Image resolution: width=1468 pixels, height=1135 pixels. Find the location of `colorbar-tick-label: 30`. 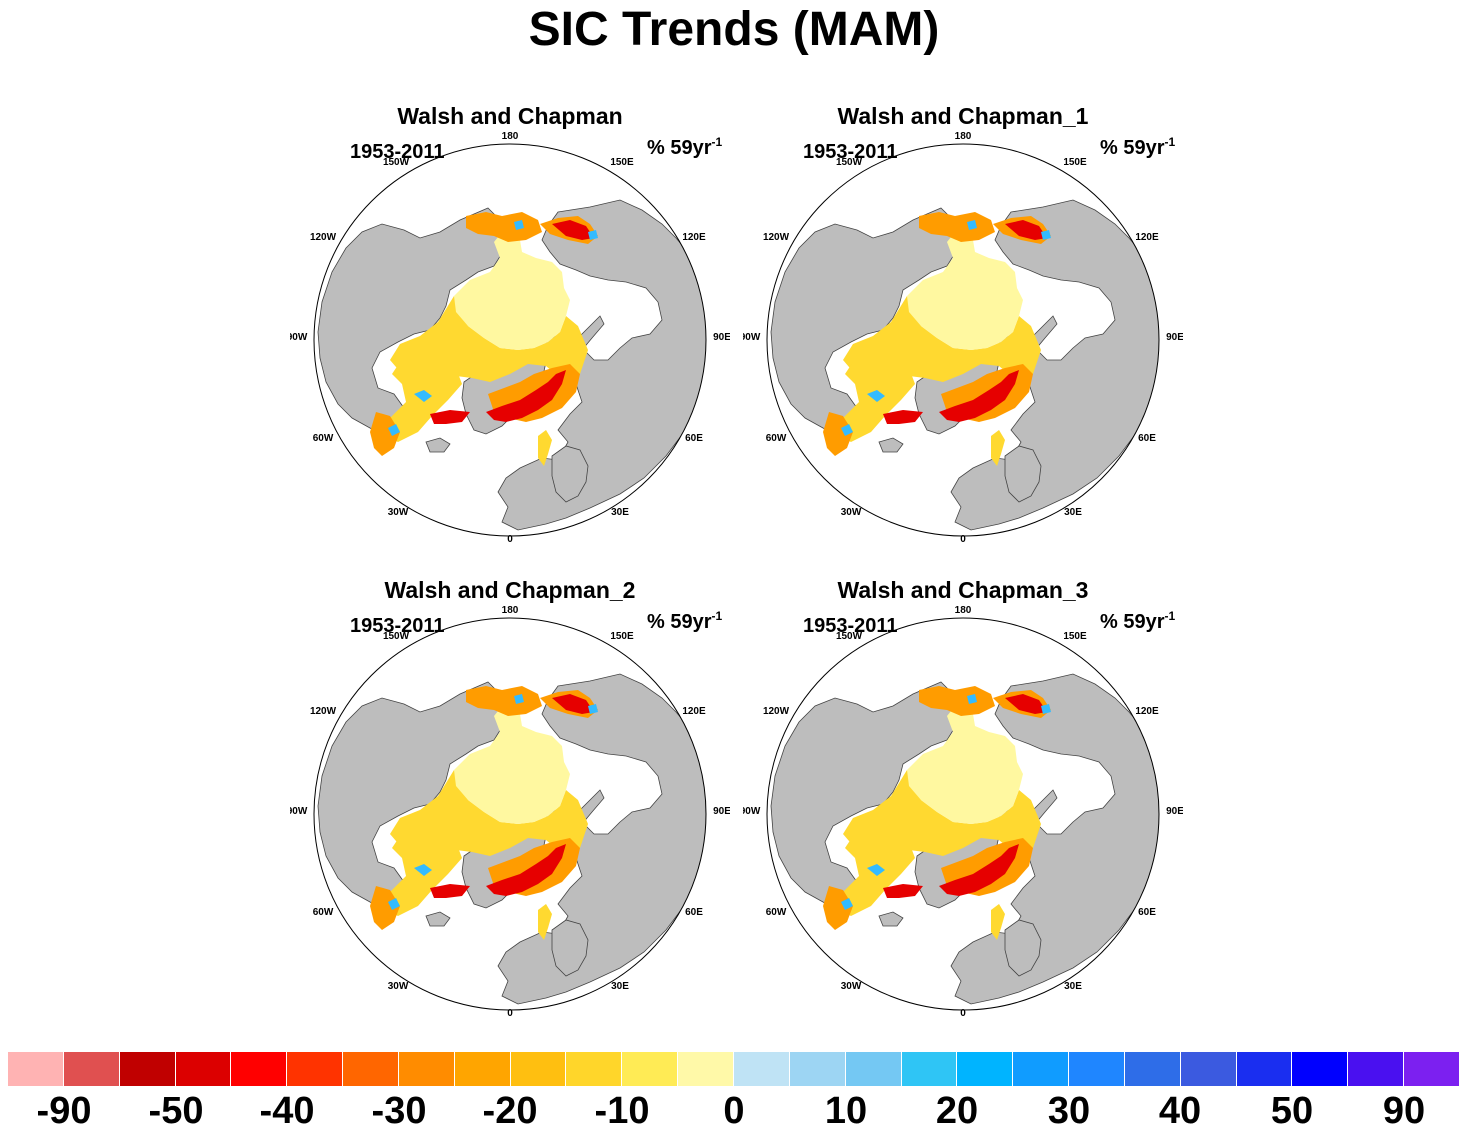

colorbar-tick-label: 30 is located at coordinates (1069, 1111).